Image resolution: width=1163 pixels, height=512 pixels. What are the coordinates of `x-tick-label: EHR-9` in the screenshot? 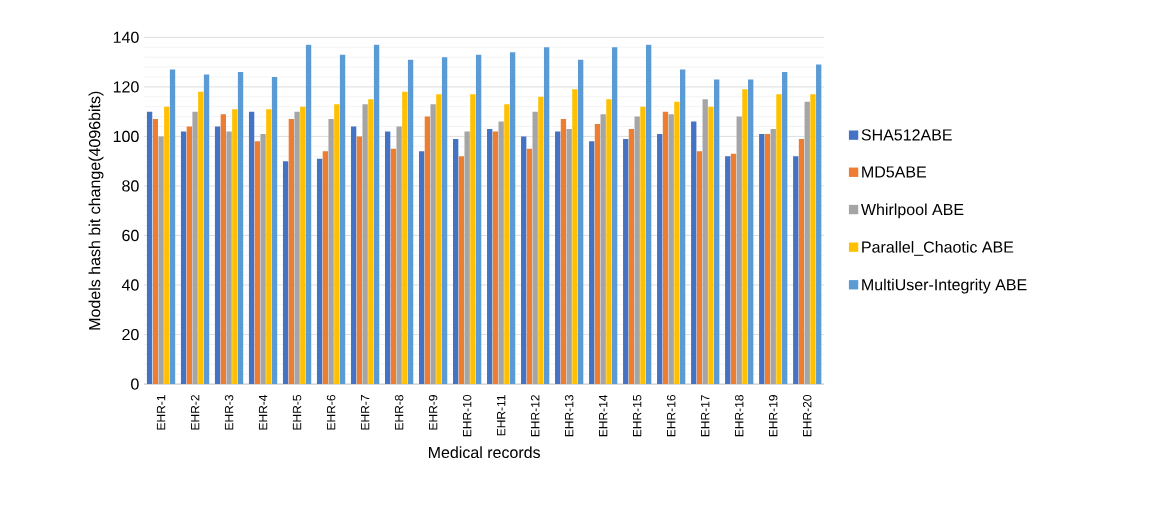 It's located at (433, 412).